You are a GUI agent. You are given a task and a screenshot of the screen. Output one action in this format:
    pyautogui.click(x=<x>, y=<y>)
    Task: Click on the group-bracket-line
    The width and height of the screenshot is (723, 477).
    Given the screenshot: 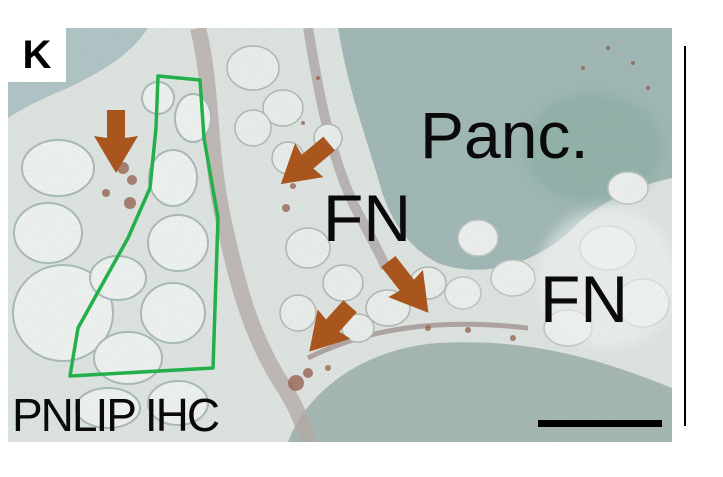 What is the action you would take?
    pyautogui.click(x=685, y=236)
    